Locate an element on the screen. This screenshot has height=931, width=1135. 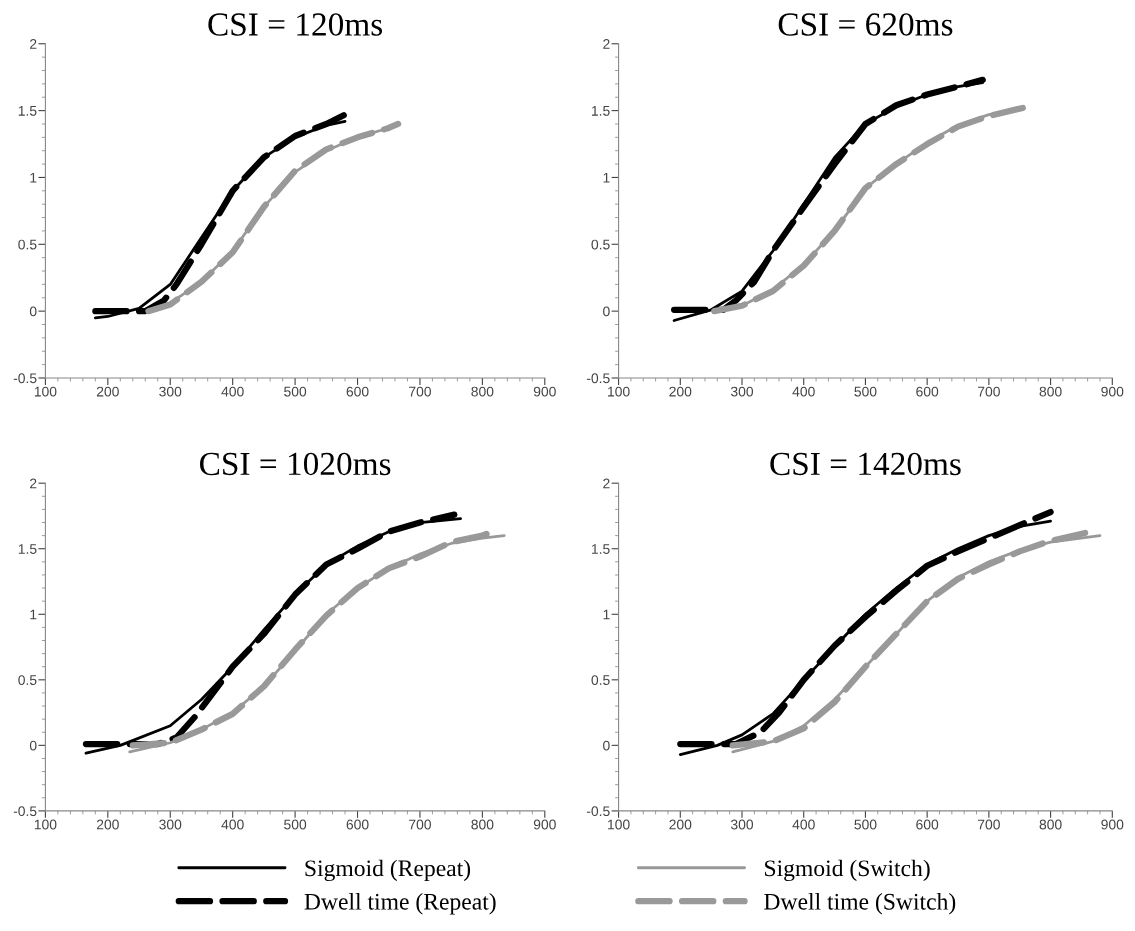
legend-label: Sigmoid (Switch) is located at coordinates (847, 870).